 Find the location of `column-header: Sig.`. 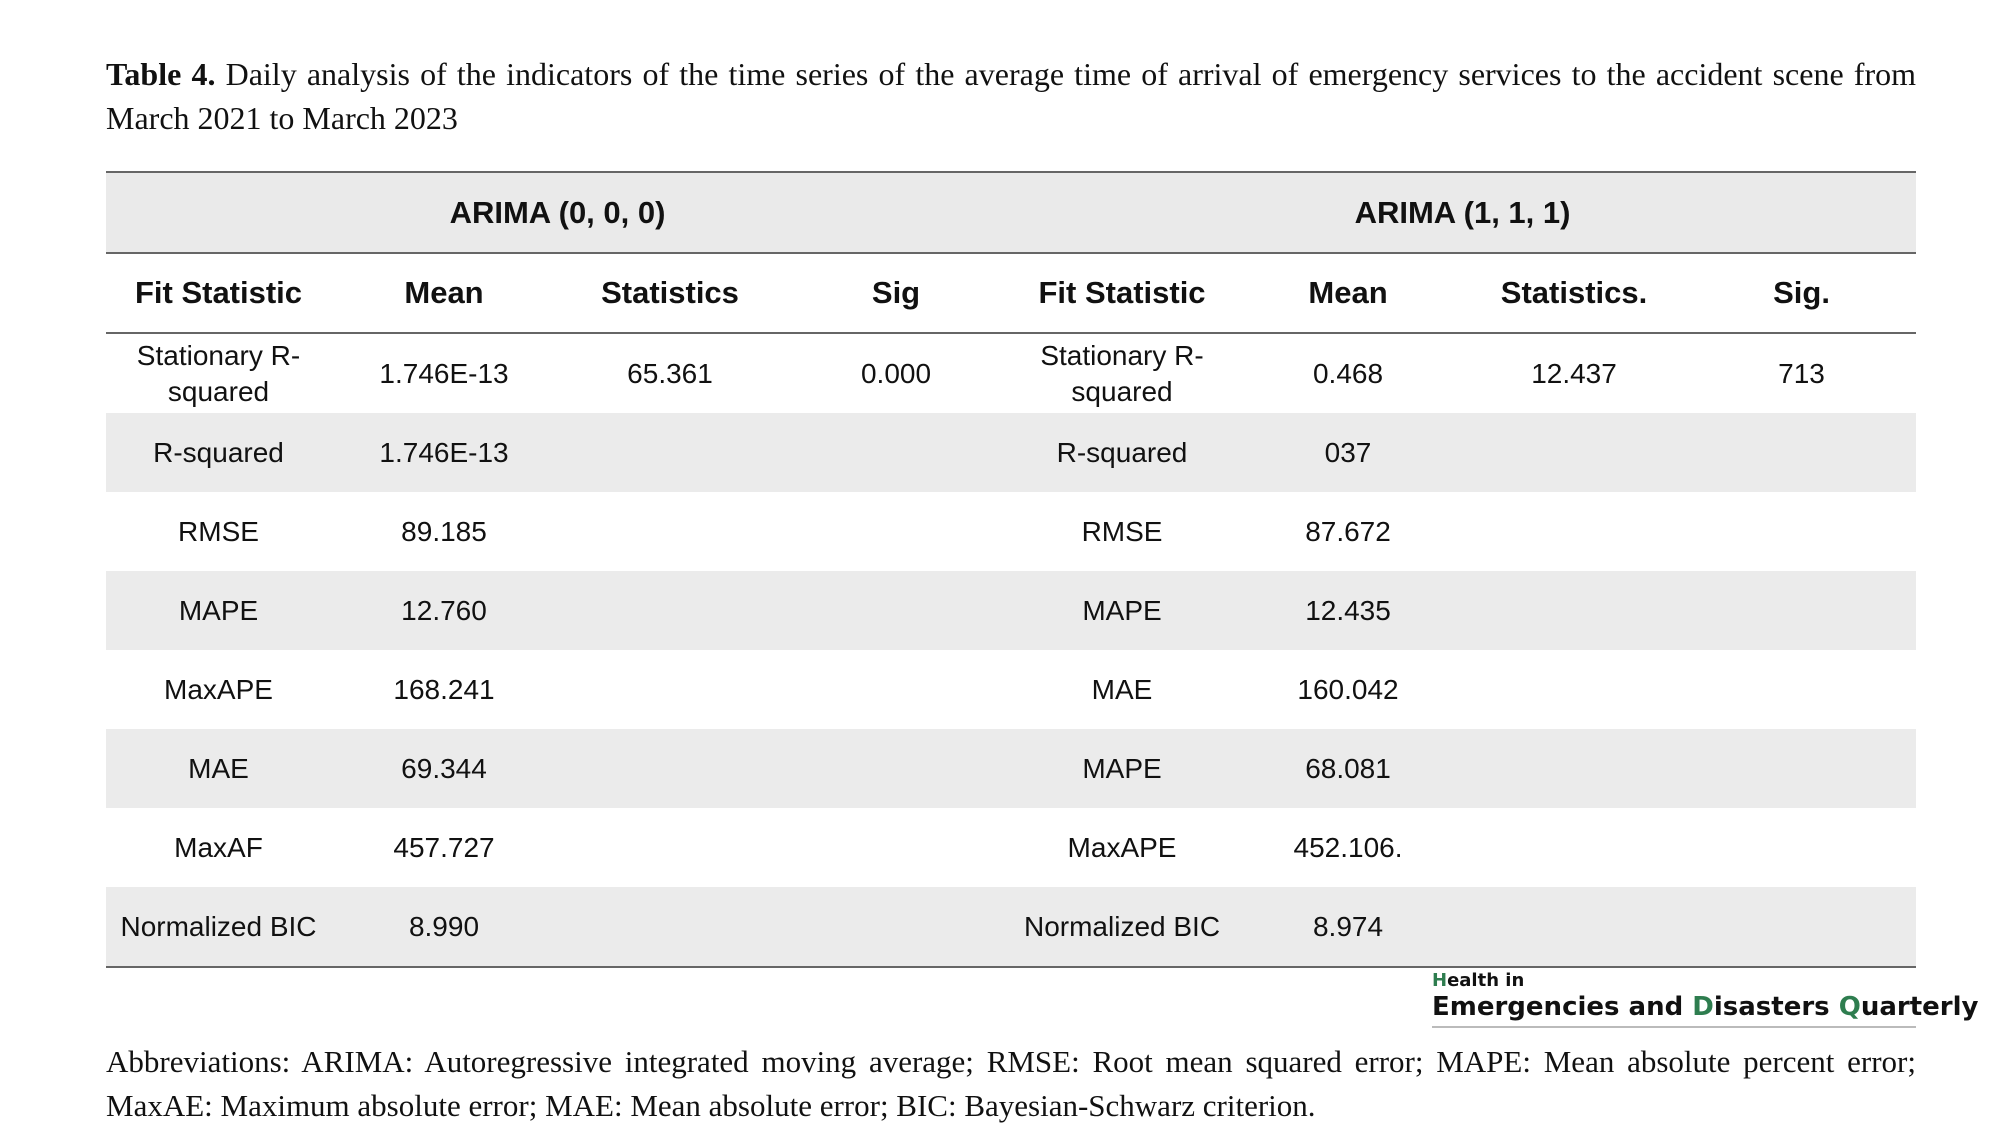

column-header: Sig. is located at coordinates (1802, 293).